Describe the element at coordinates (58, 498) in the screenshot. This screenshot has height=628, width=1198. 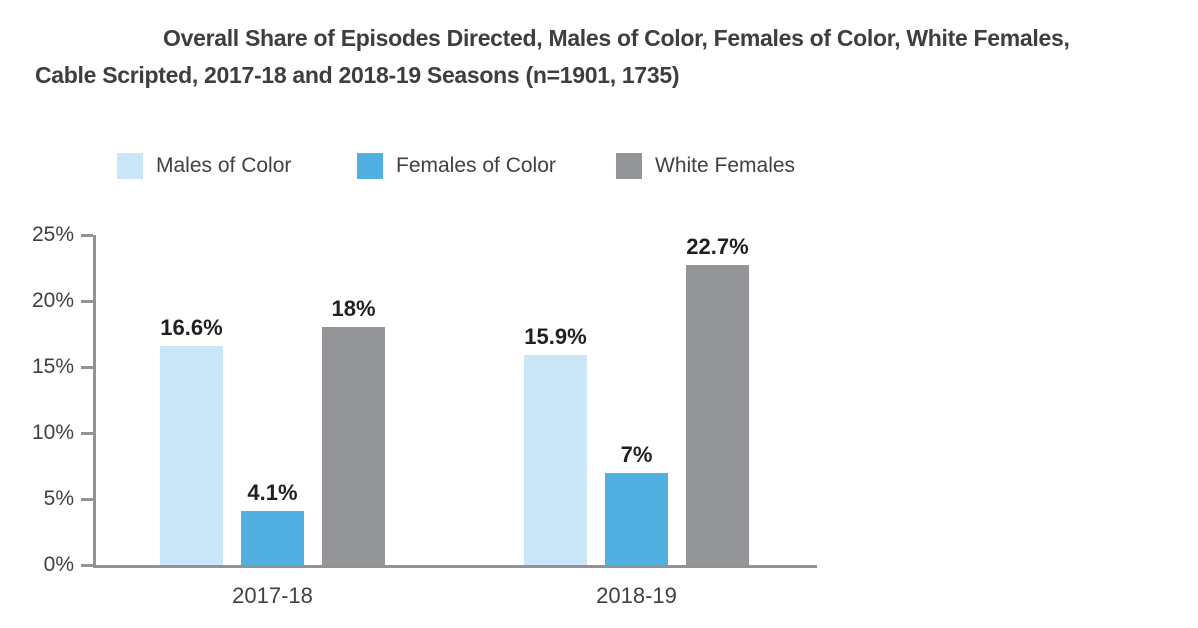
I see `y-axis-tick-label: 5%` at that location.